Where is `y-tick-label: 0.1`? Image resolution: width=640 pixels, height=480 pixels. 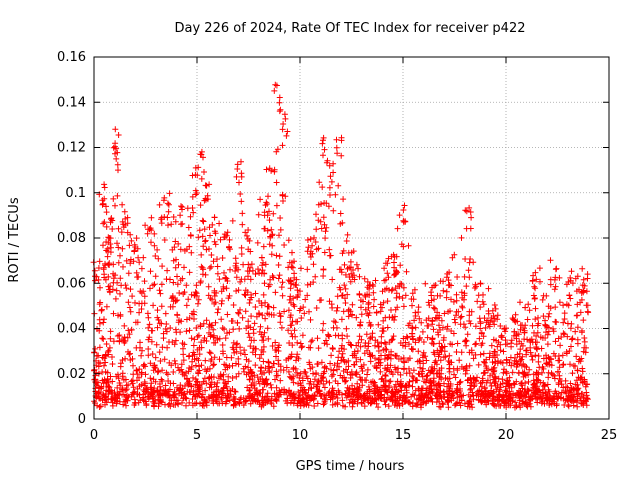 y-tick-label: 0.1 is located at coordinates (75, 193).